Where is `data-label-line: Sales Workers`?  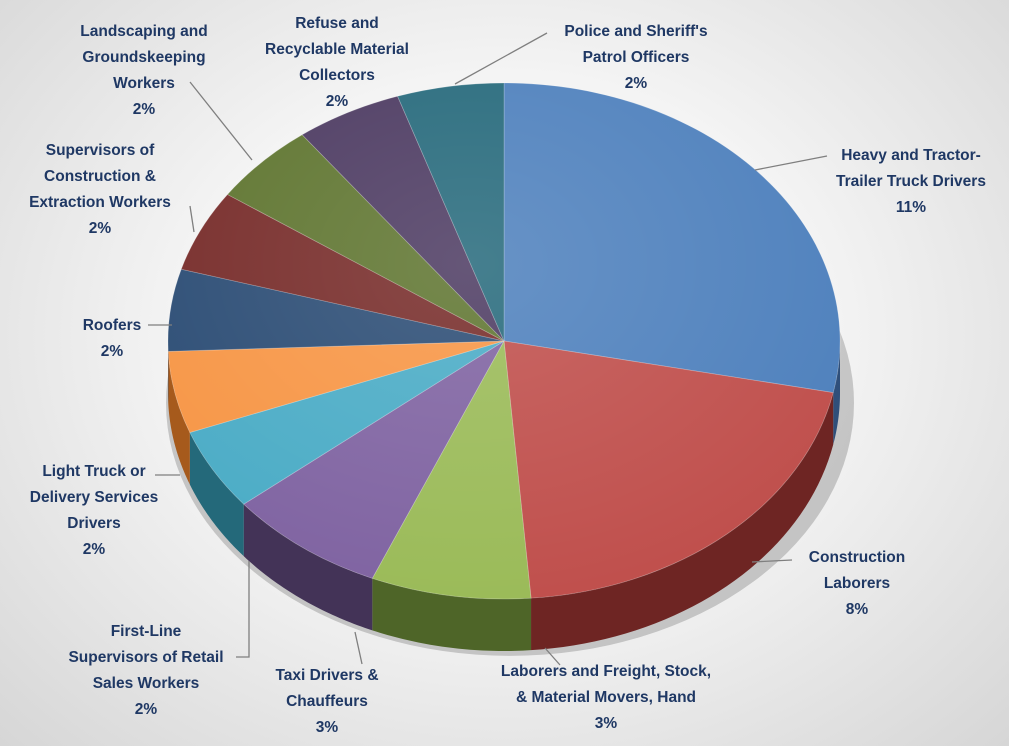 data-label-line: Sales Workers is located at coordinates (146, 683).